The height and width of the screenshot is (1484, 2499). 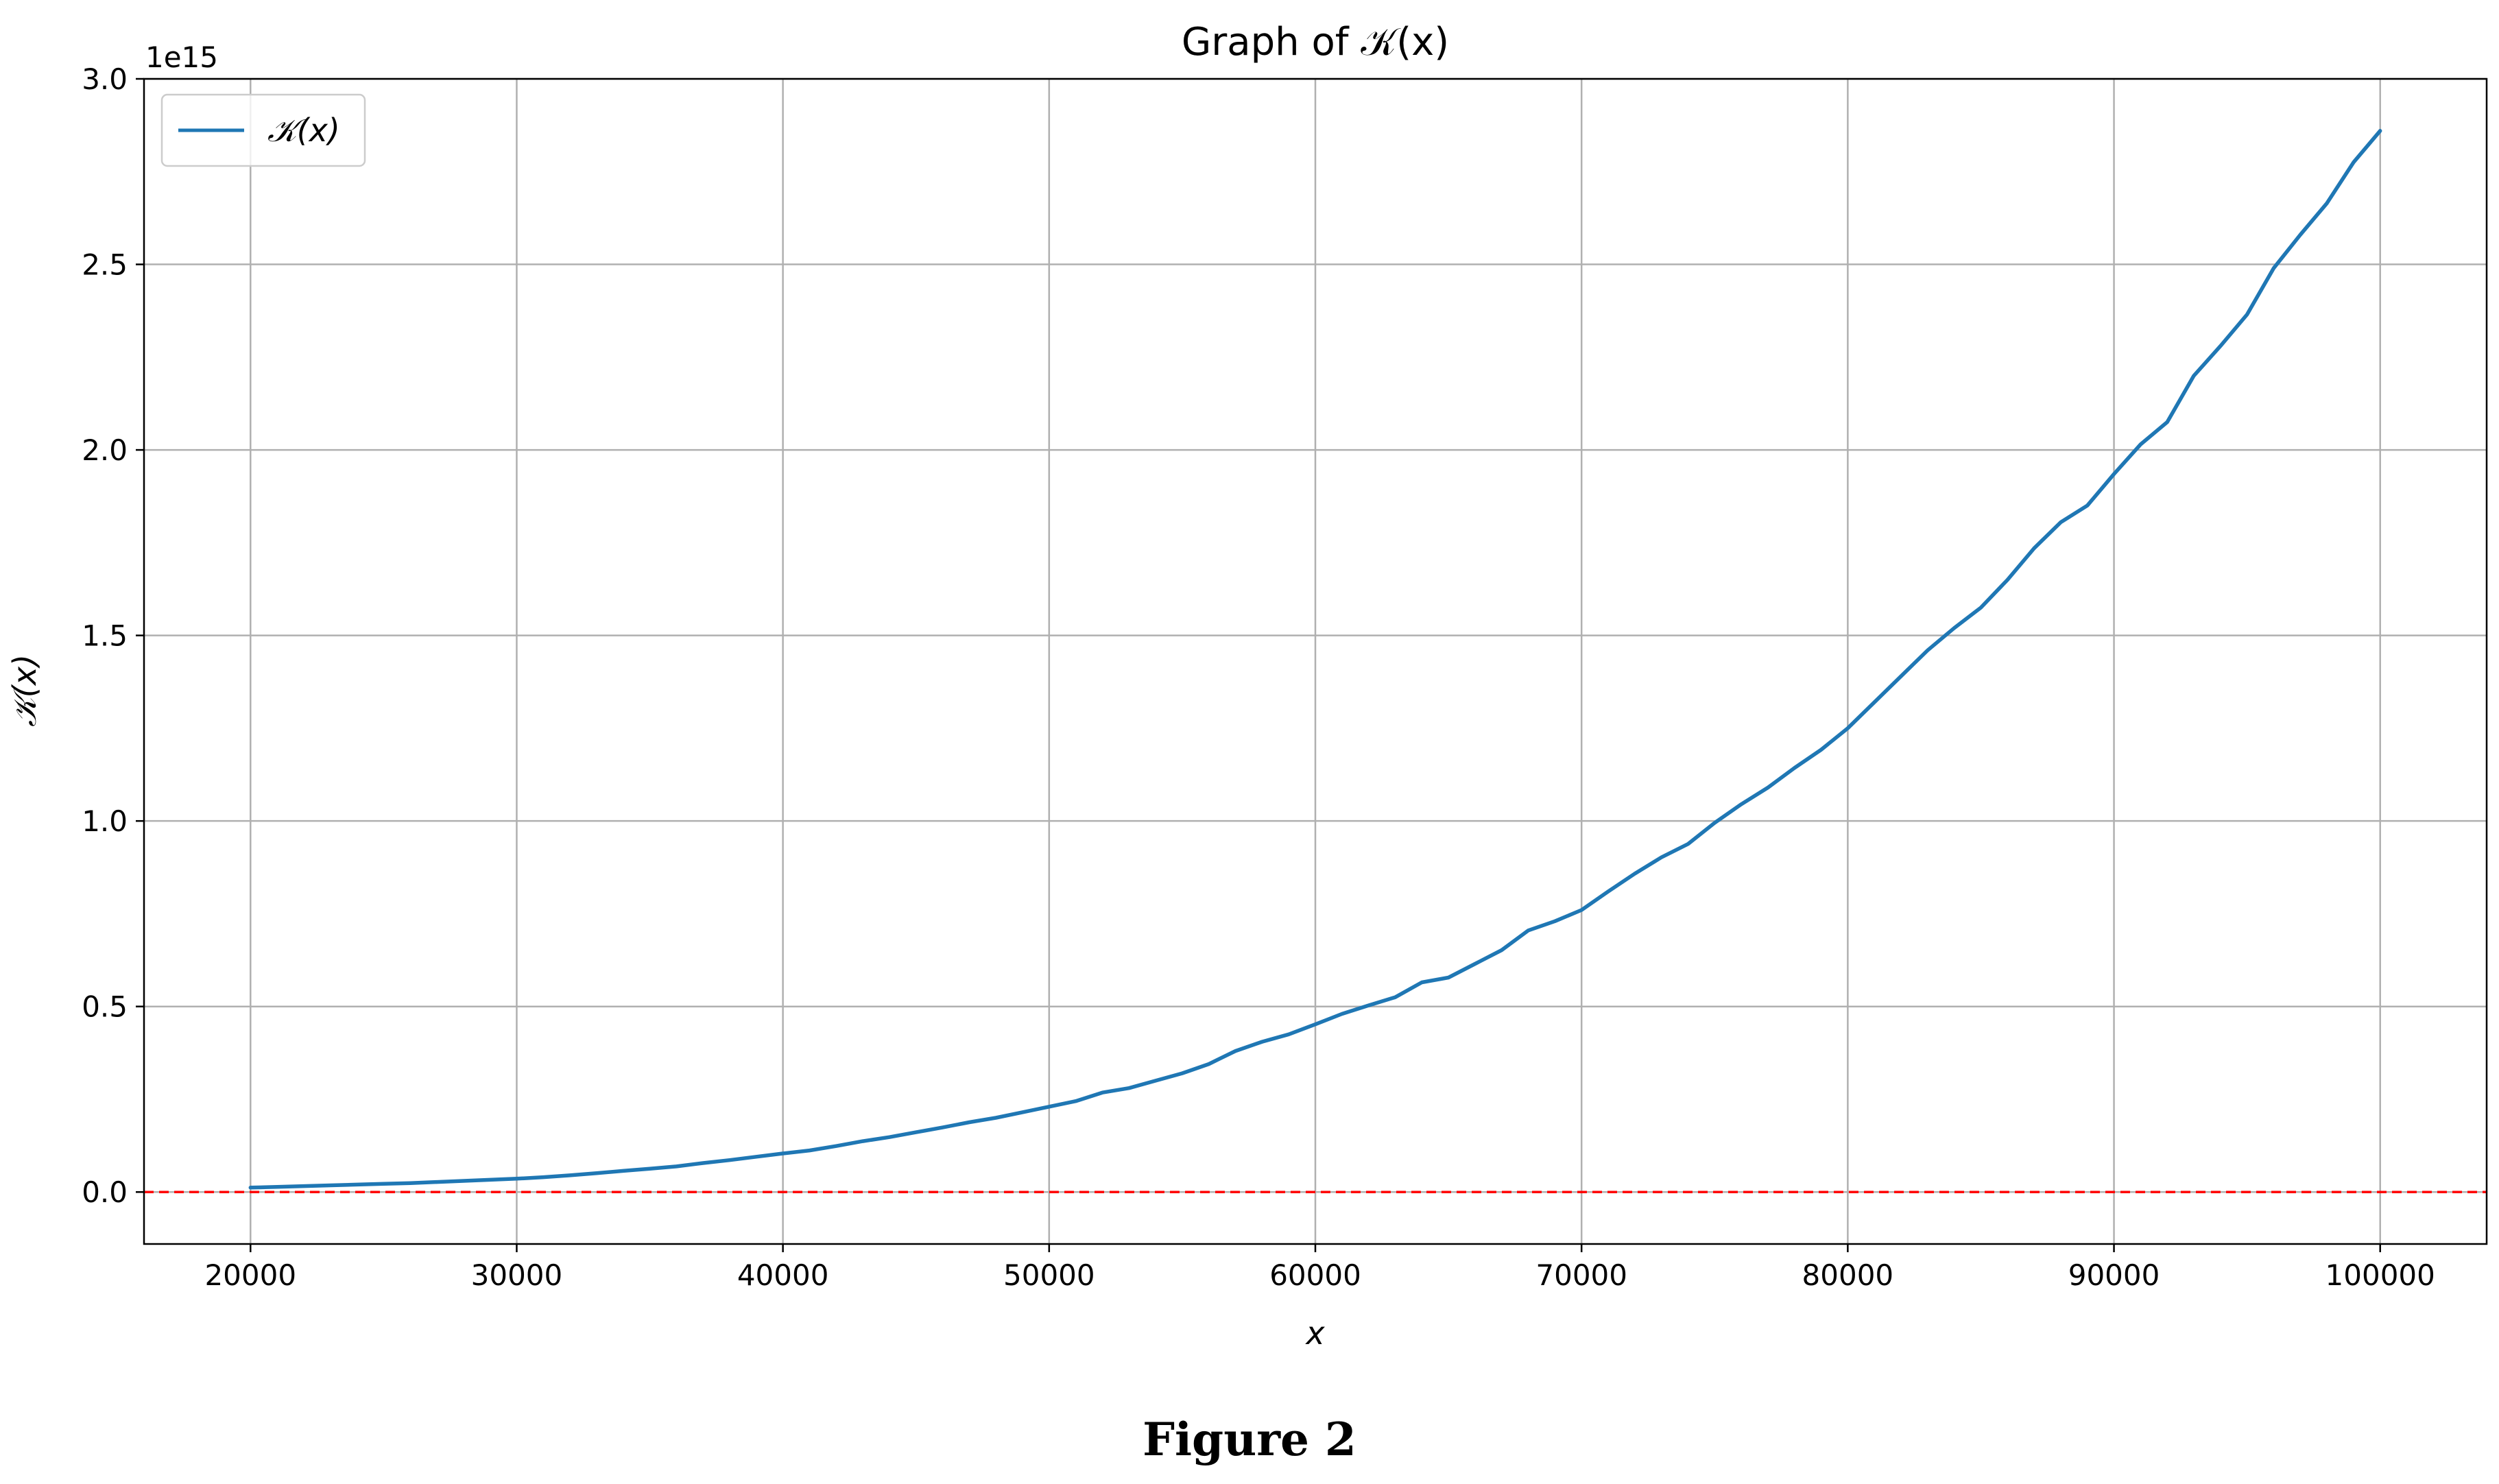 What do you see at coordinates (105, 1192) in the screenshot?
I see `y-tick-label: 0.0` at bounding box center [105, 1192].